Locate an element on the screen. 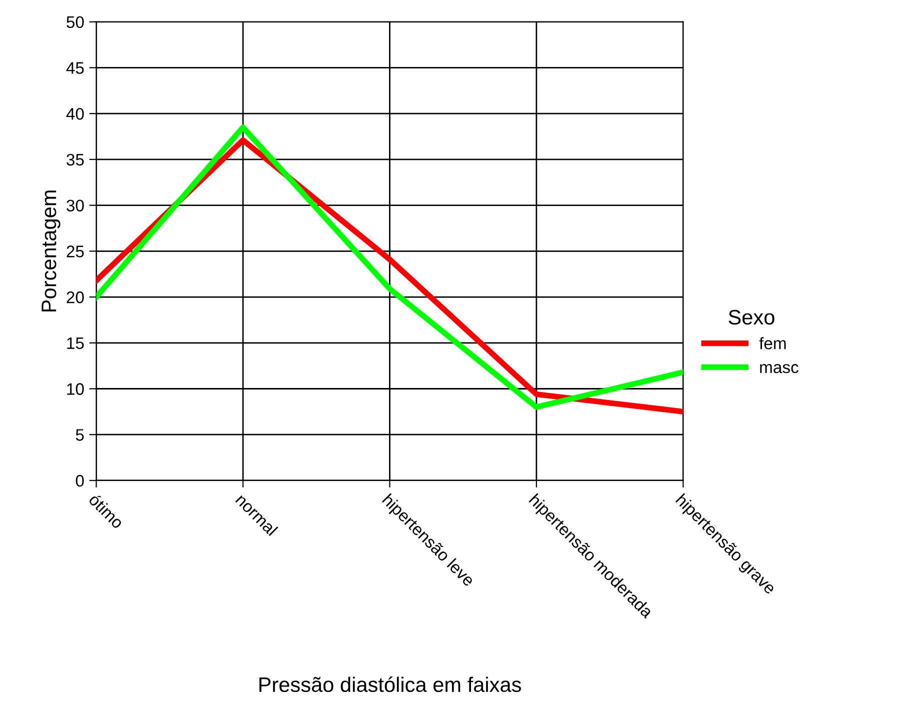 This screenshot has width=917, height=728. y-tick-label: 40 is located at coordinates (75, 114).